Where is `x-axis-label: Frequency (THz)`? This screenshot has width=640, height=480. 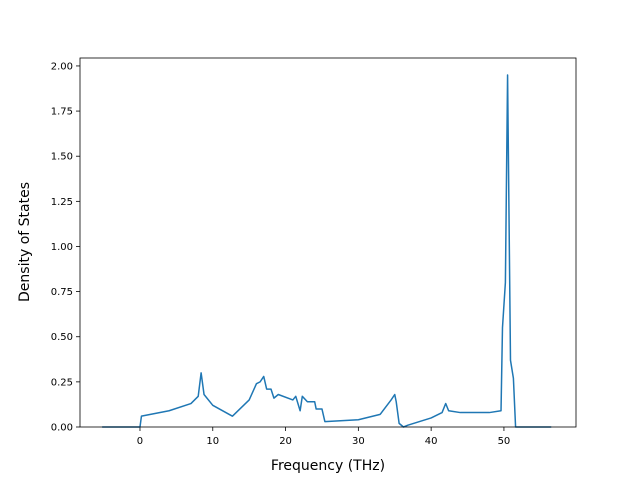
x-axis-label: Frequency (THz) is located at coordinates (328, 466).